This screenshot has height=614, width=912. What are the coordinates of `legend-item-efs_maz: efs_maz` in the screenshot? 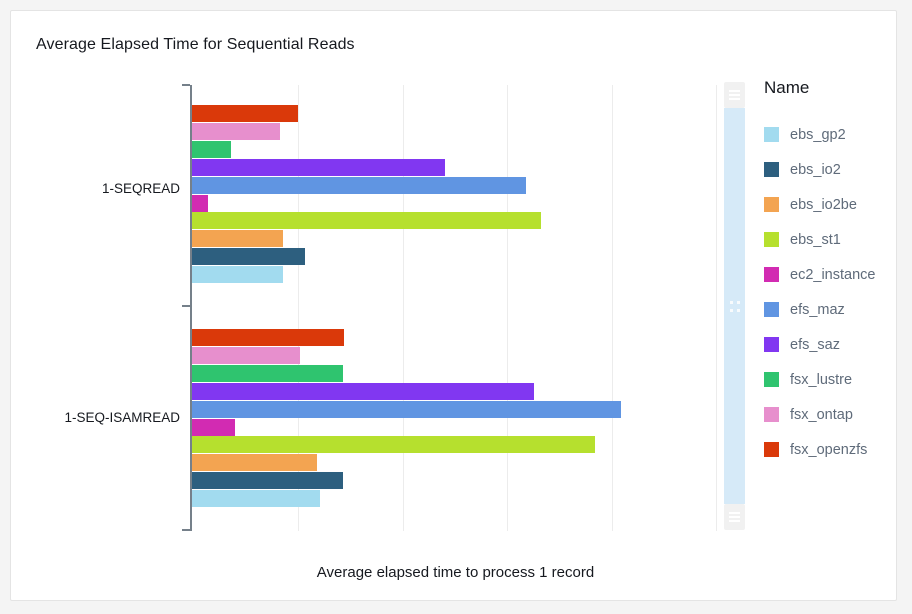 It's located at (830, 309).